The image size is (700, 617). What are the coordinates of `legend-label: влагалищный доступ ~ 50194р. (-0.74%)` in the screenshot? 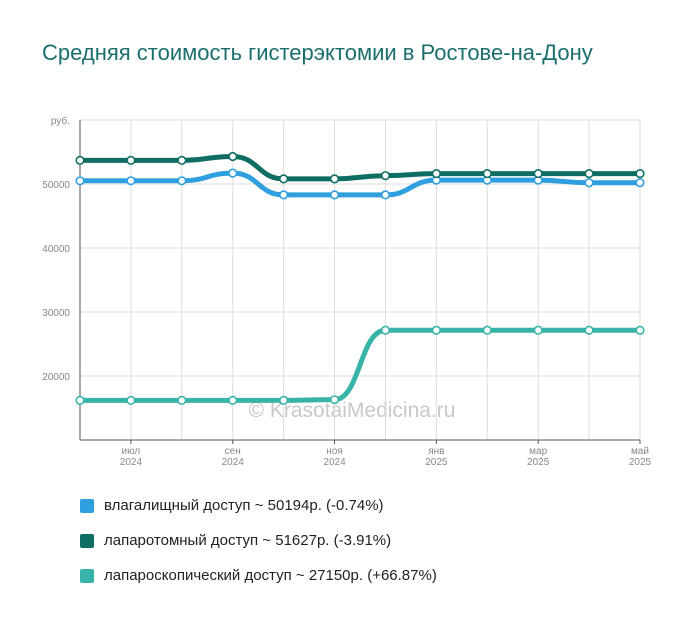 It's located at (244, 505).